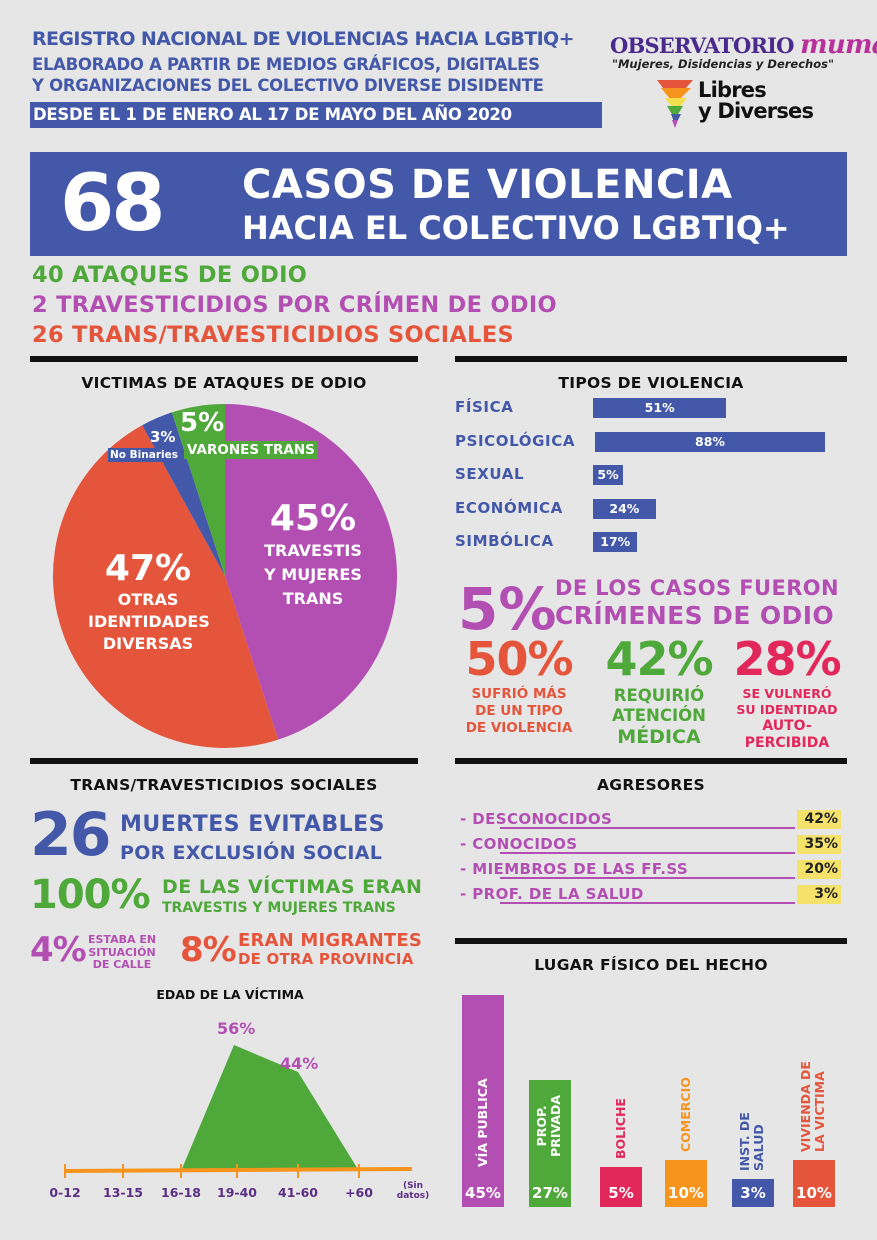  Describe the element at coordinates (621, 1193) in the screenshot. I see `lugar-bar-value: 5%` at that location.